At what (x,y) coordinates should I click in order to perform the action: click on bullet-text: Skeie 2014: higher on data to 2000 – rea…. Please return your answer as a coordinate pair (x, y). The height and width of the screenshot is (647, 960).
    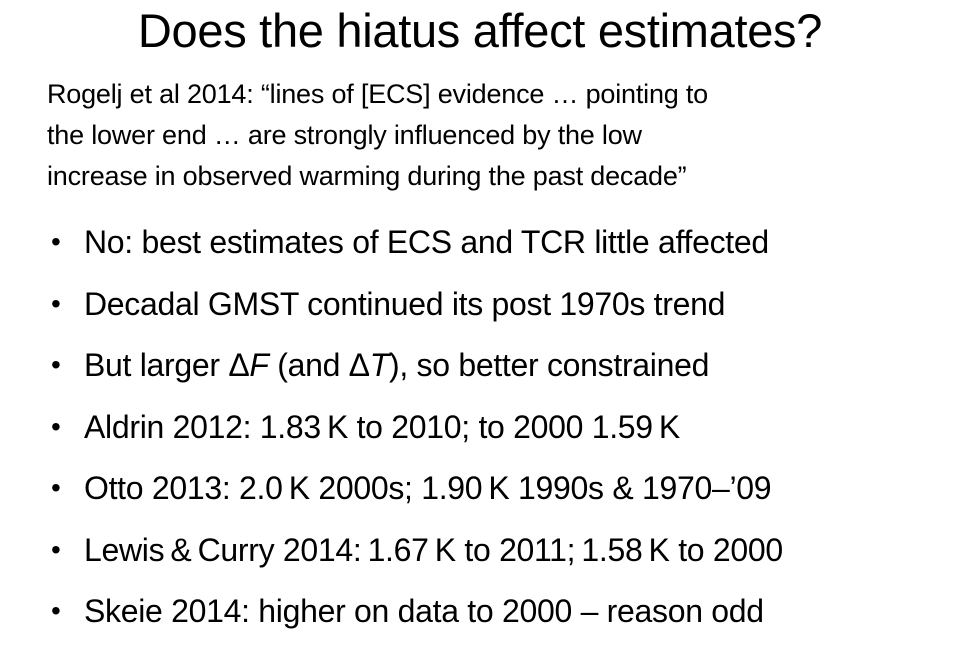
    Looking at the image, I should click on (424, 611).